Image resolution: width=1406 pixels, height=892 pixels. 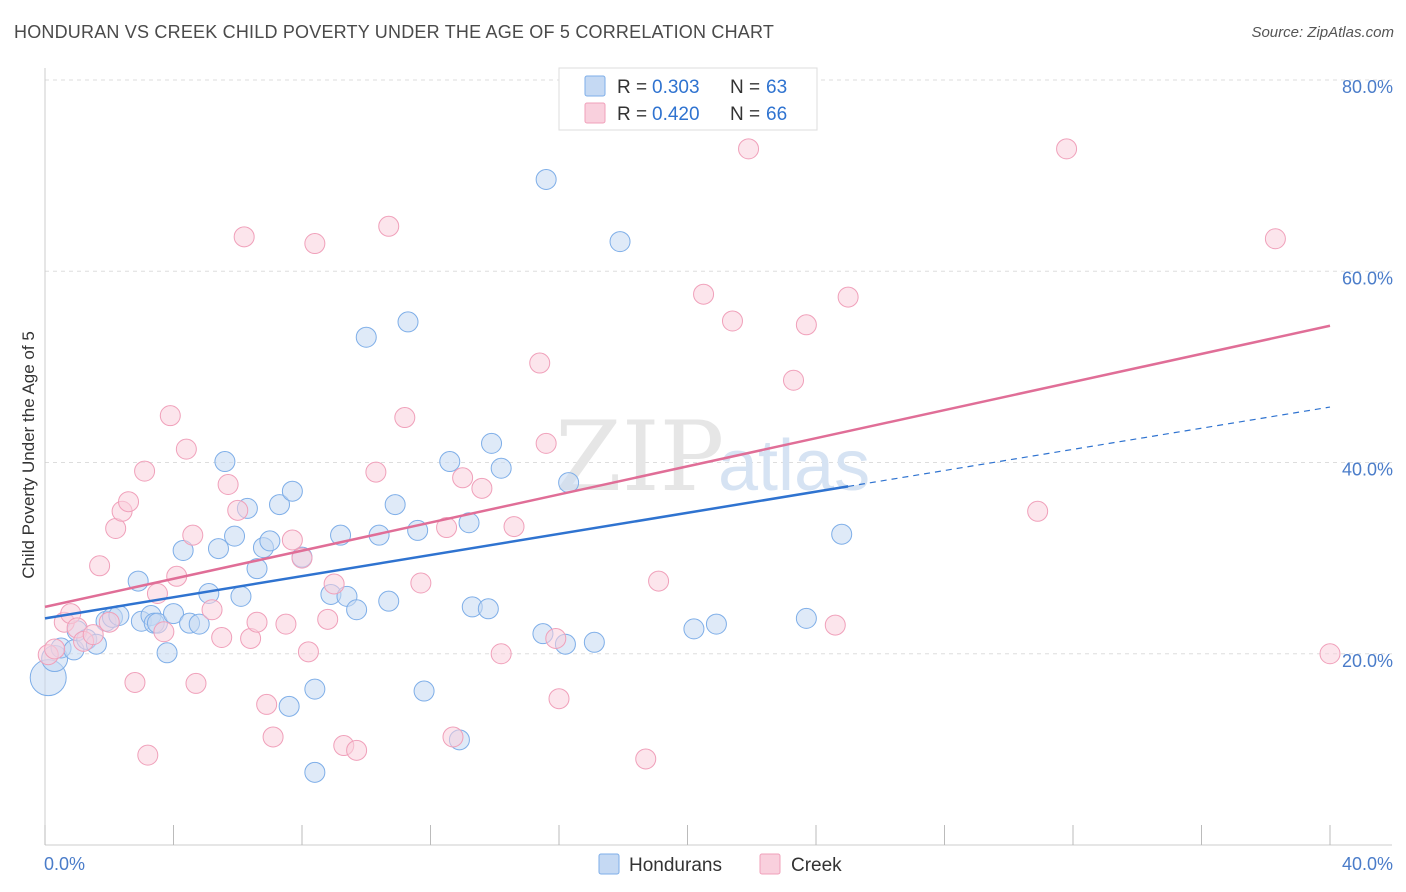 What do you see at coordinates (1367, 470) in the screenshot?
I see `y-tick-label: 40.0%` at bounding box center [1367, 470].